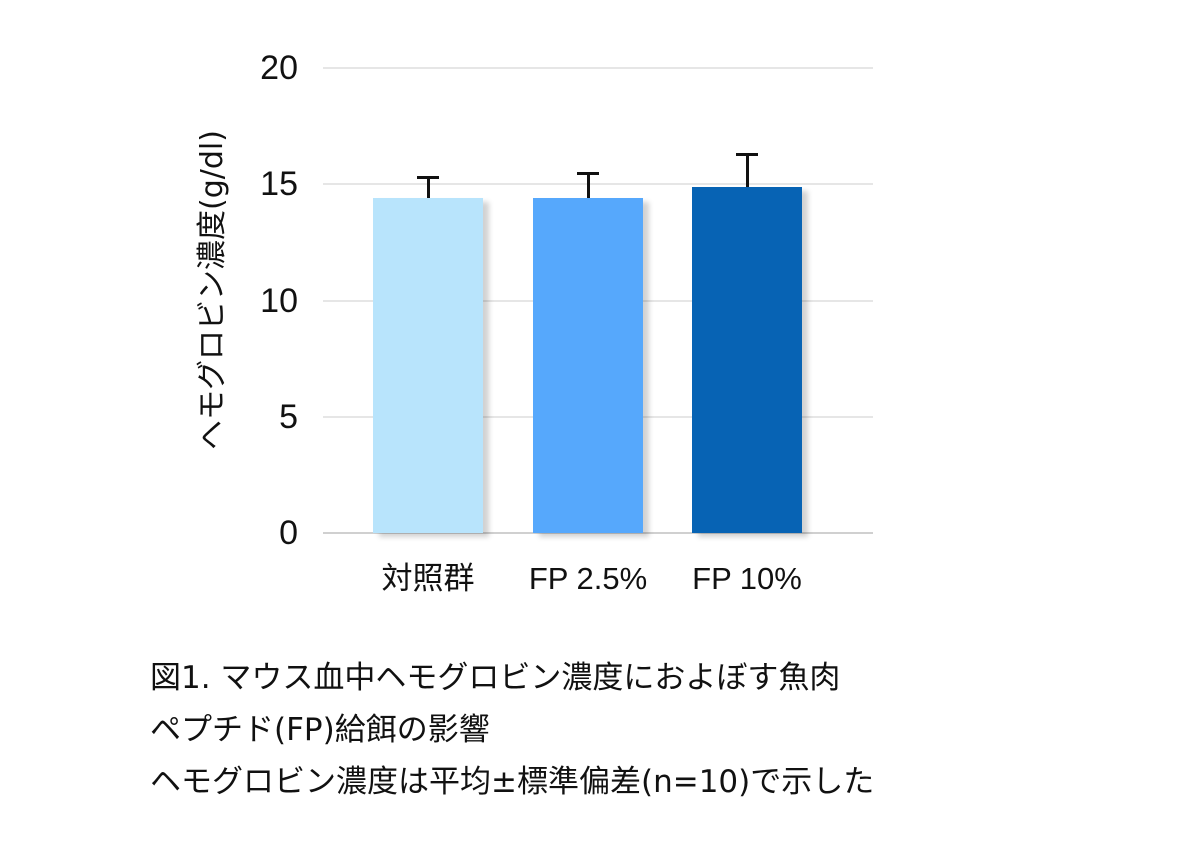 The image size is (1200, 850). Describe the element at coordinates (512, 782) in the screenshot. I see `caption-line-3: ヘモグロビン濃度は平均±標準偏差(n=10)で示した` at that location.